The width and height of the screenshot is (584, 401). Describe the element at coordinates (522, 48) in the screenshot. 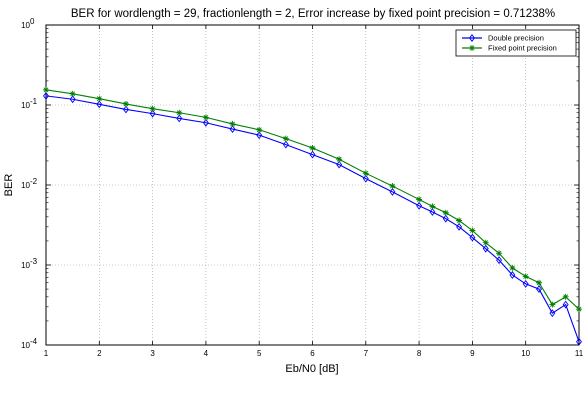

I see `legend-label: Fixed point precision` at that location.